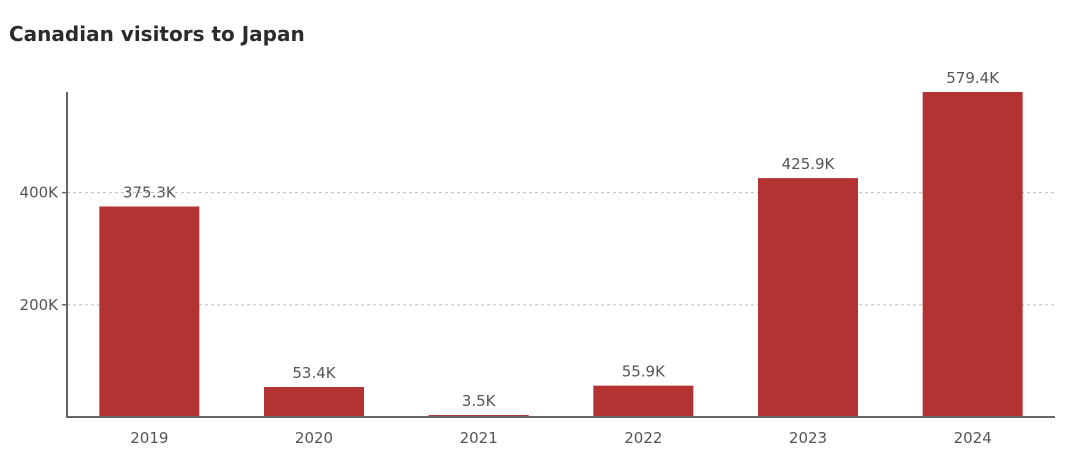  What do you see at coordinates (314, 373) in the screenshot?
I see `bar-value-label: 53.4K` at bounding box center [314, 373].